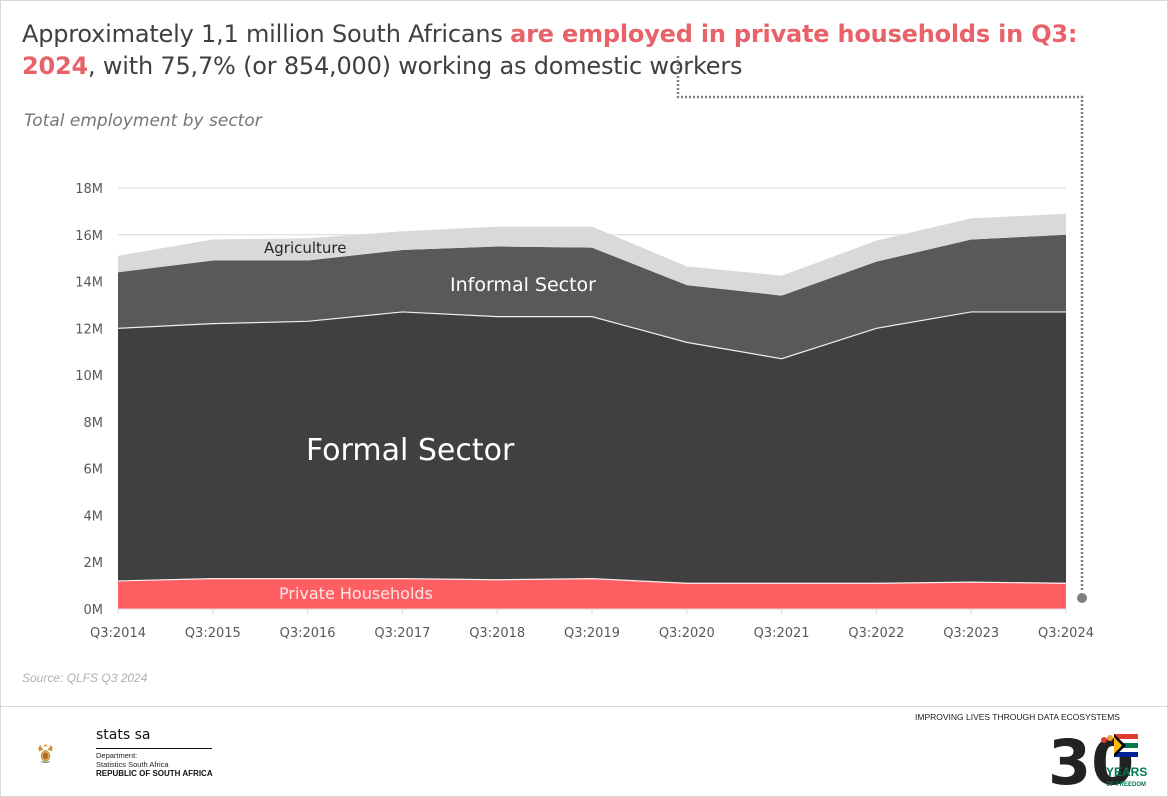  Describe the element at coordinates (89, 400) in the screenshot. I see `y-axis: 0M 2M 4M 6M 8M 10M 12M 14M 16M 18M` at that location.